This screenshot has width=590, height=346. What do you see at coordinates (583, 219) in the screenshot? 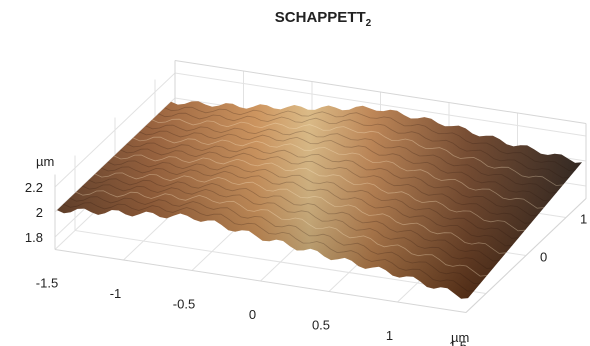
I see `y-tick-label: 1` at bounding box center [583, 219].